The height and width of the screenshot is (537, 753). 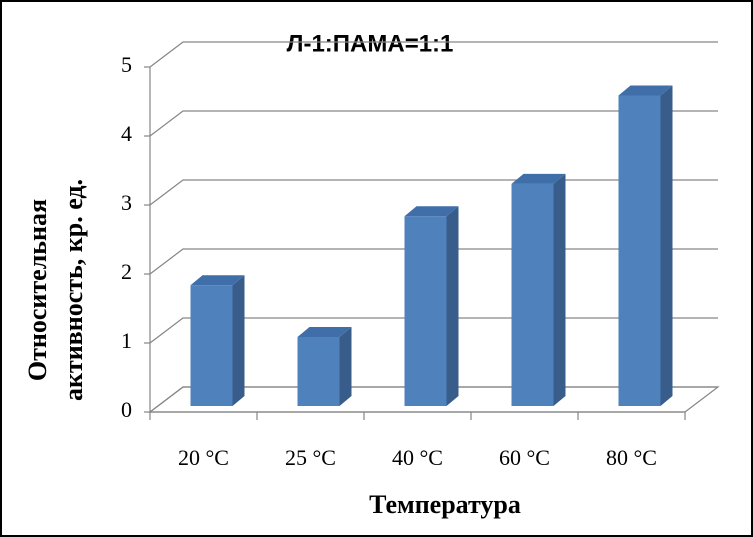 What do you see at coordinates (126, 271) in the screenshot?
I see `y-tick-label: 2` at bounding box center [126, 271].